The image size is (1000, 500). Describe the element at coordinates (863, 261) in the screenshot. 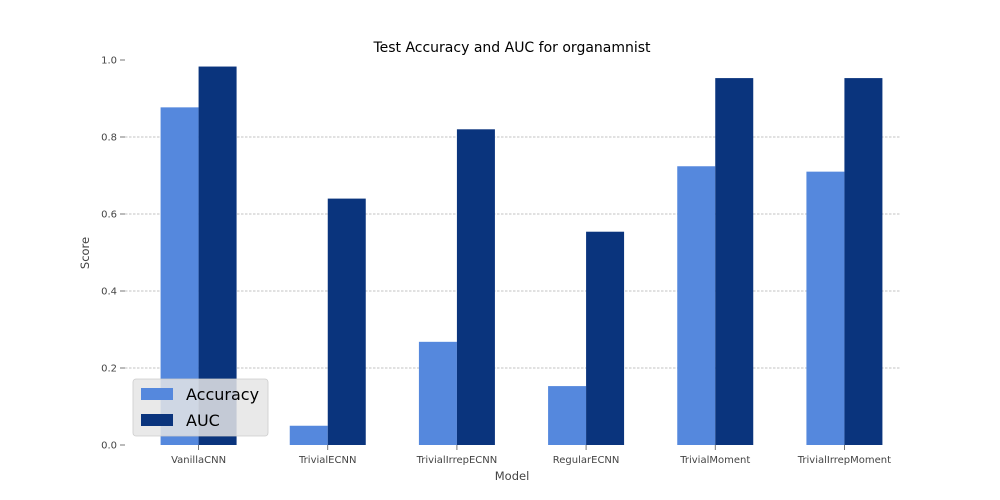

I see `bar-auc-trivialirrepmoment` at that location.